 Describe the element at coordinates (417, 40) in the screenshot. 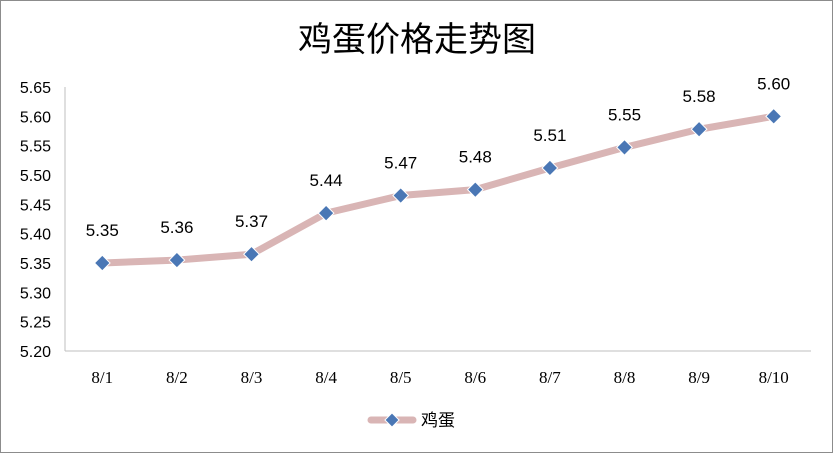

I see `chart-title: 鸡蛋价格走势图` at that location.